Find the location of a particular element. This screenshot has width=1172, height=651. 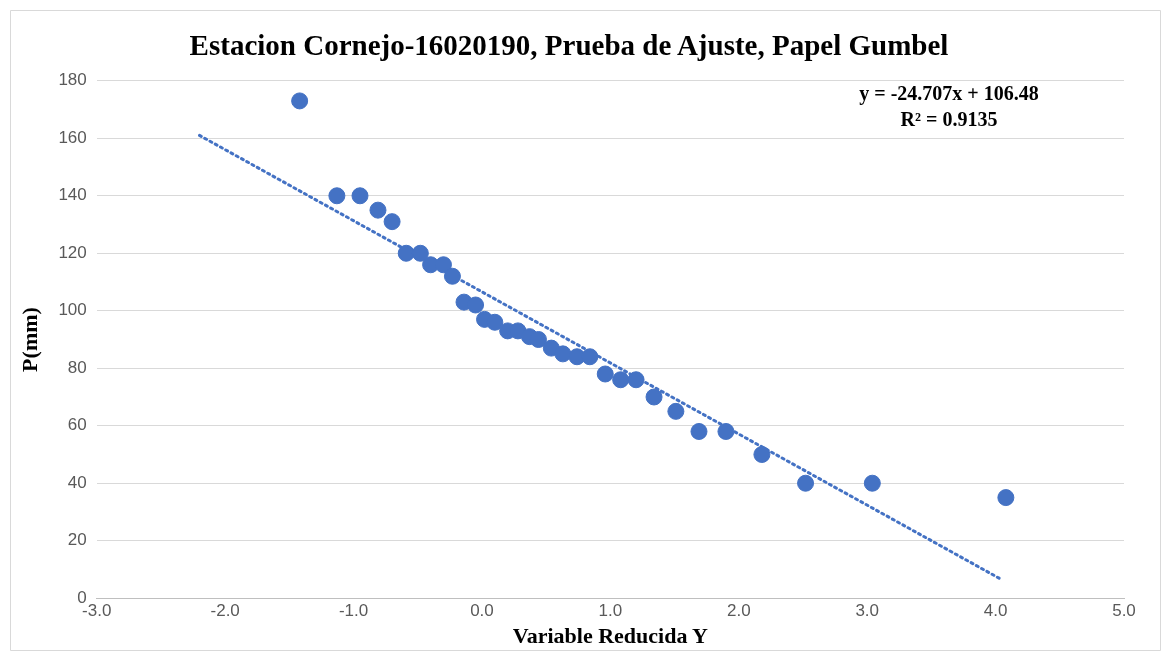

x-tick-label: 3.0 is located at coordinates (867, 611).